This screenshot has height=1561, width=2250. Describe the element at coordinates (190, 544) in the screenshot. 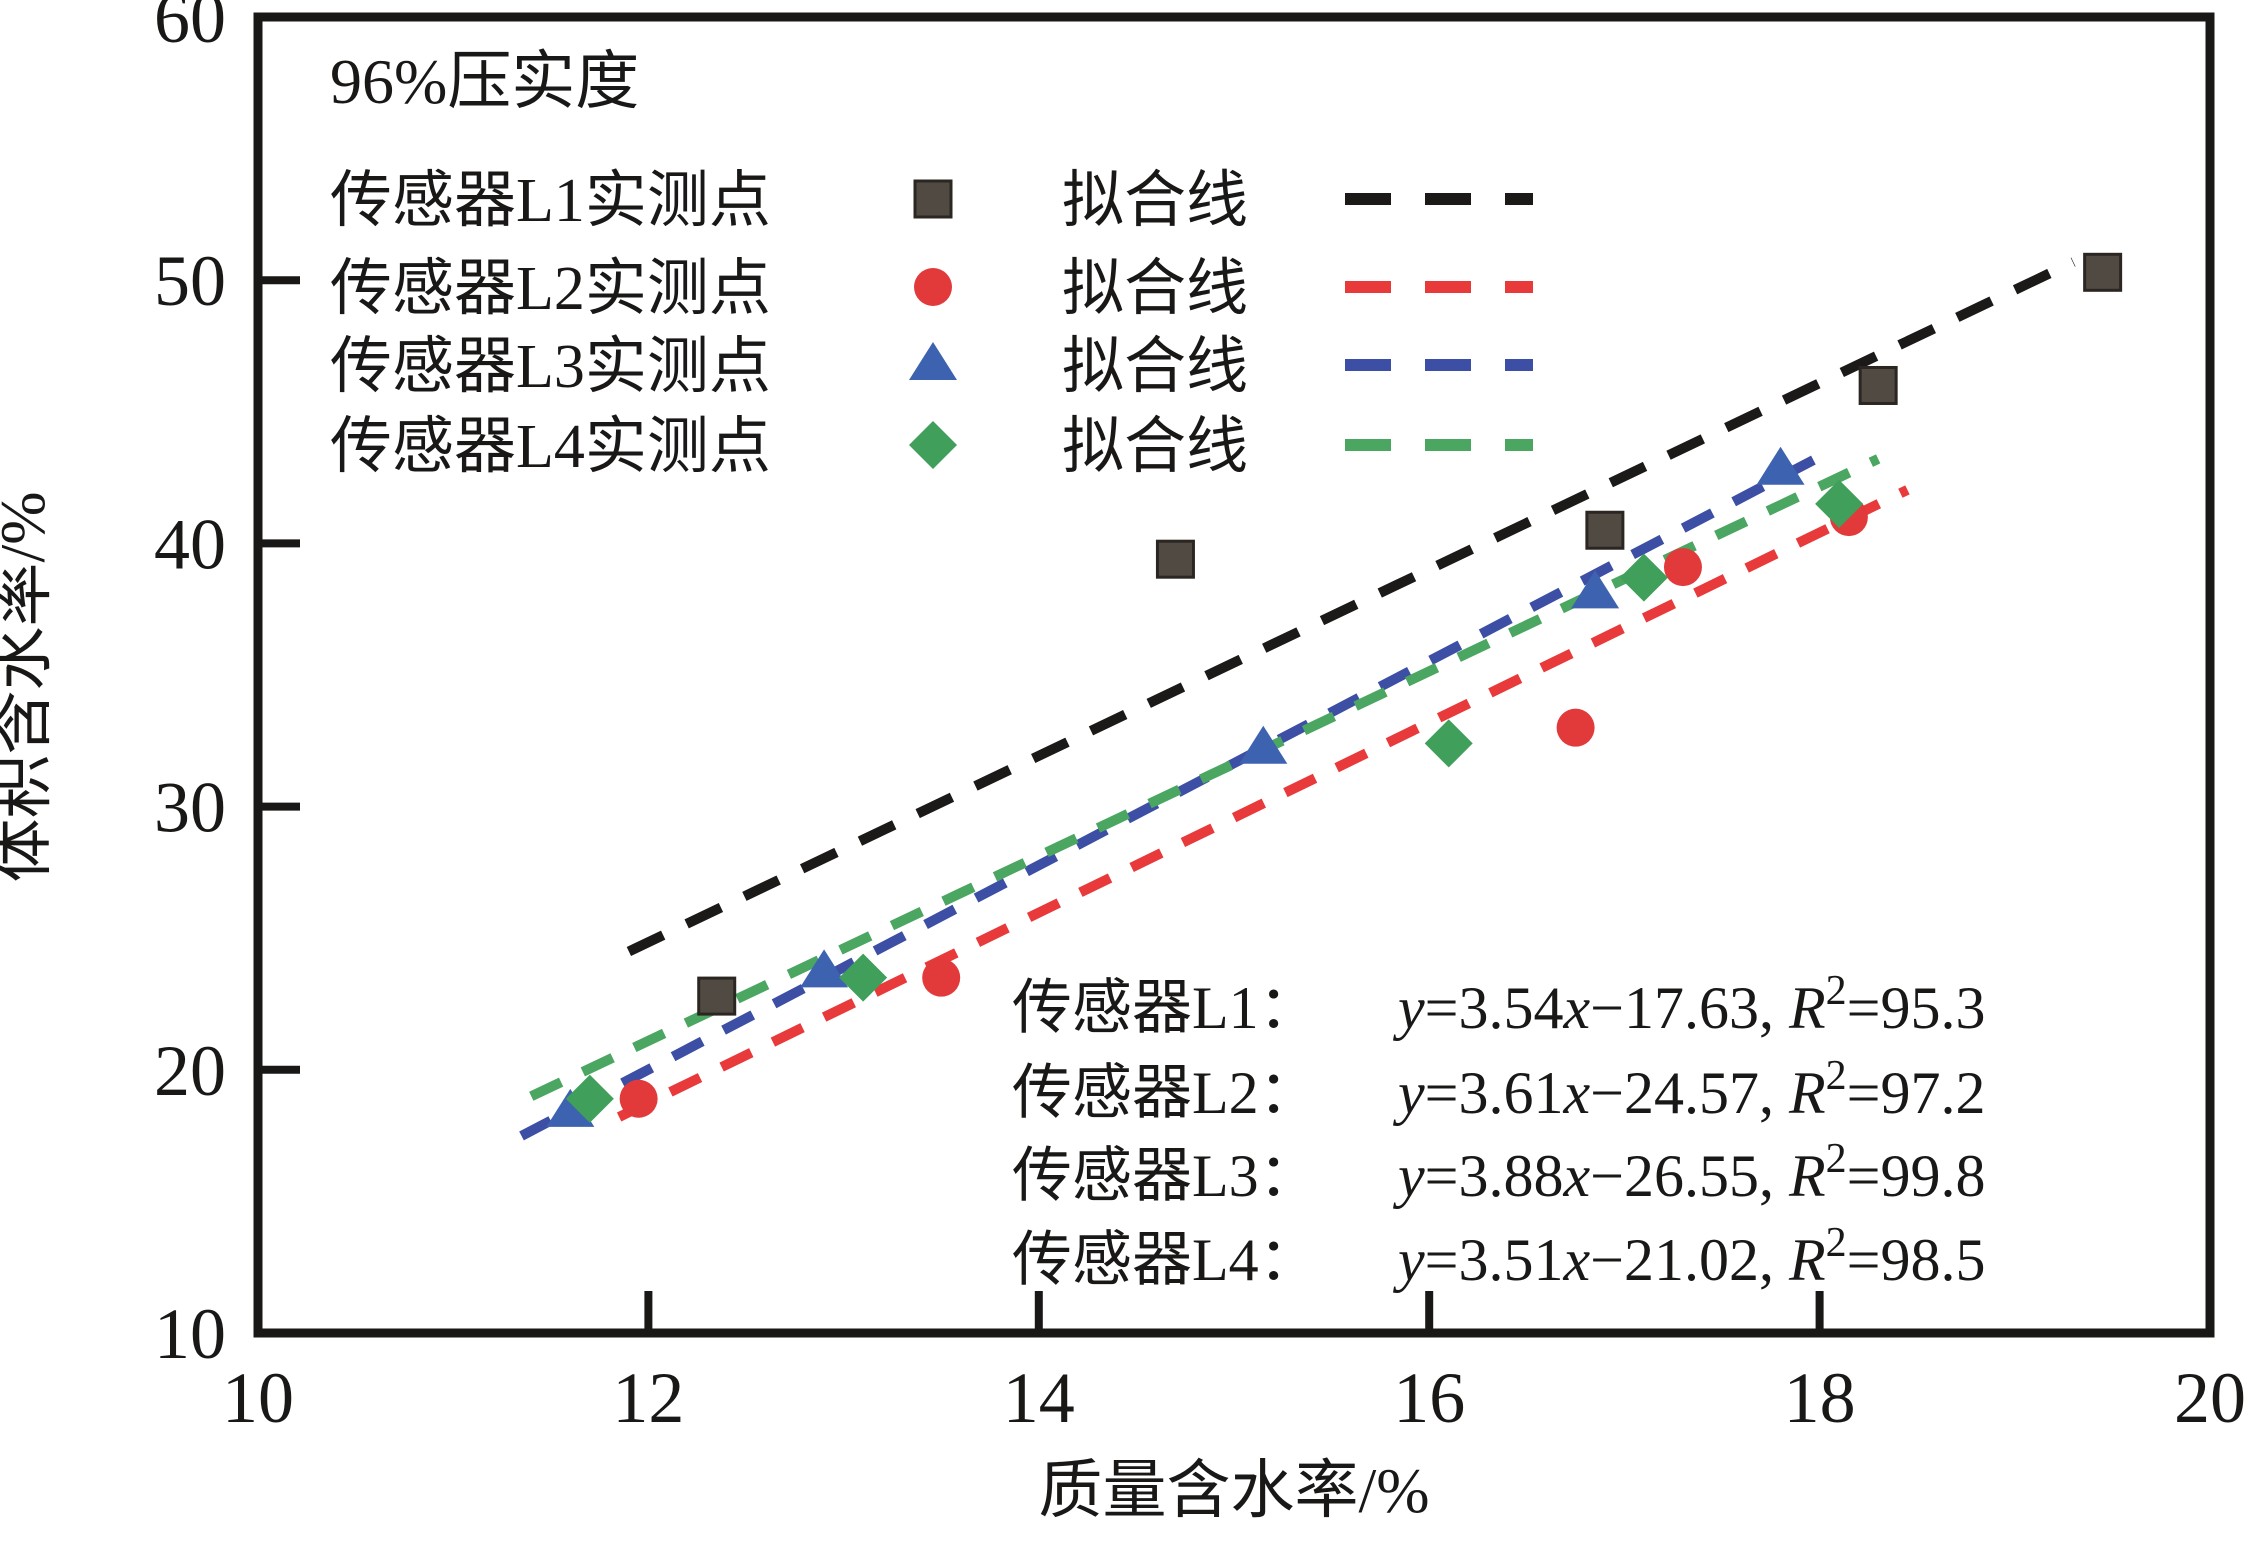

I see `y-tick-label: 40` at that location.